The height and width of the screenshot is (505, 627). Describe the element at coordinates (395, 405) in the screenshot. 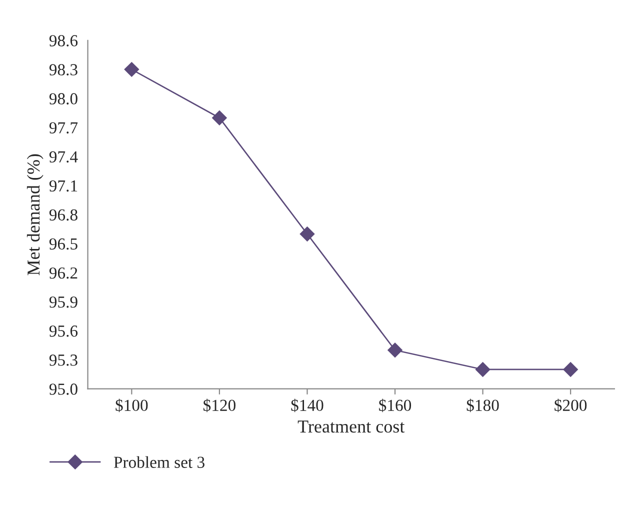

I see `x-tick-label: $160` at that location.